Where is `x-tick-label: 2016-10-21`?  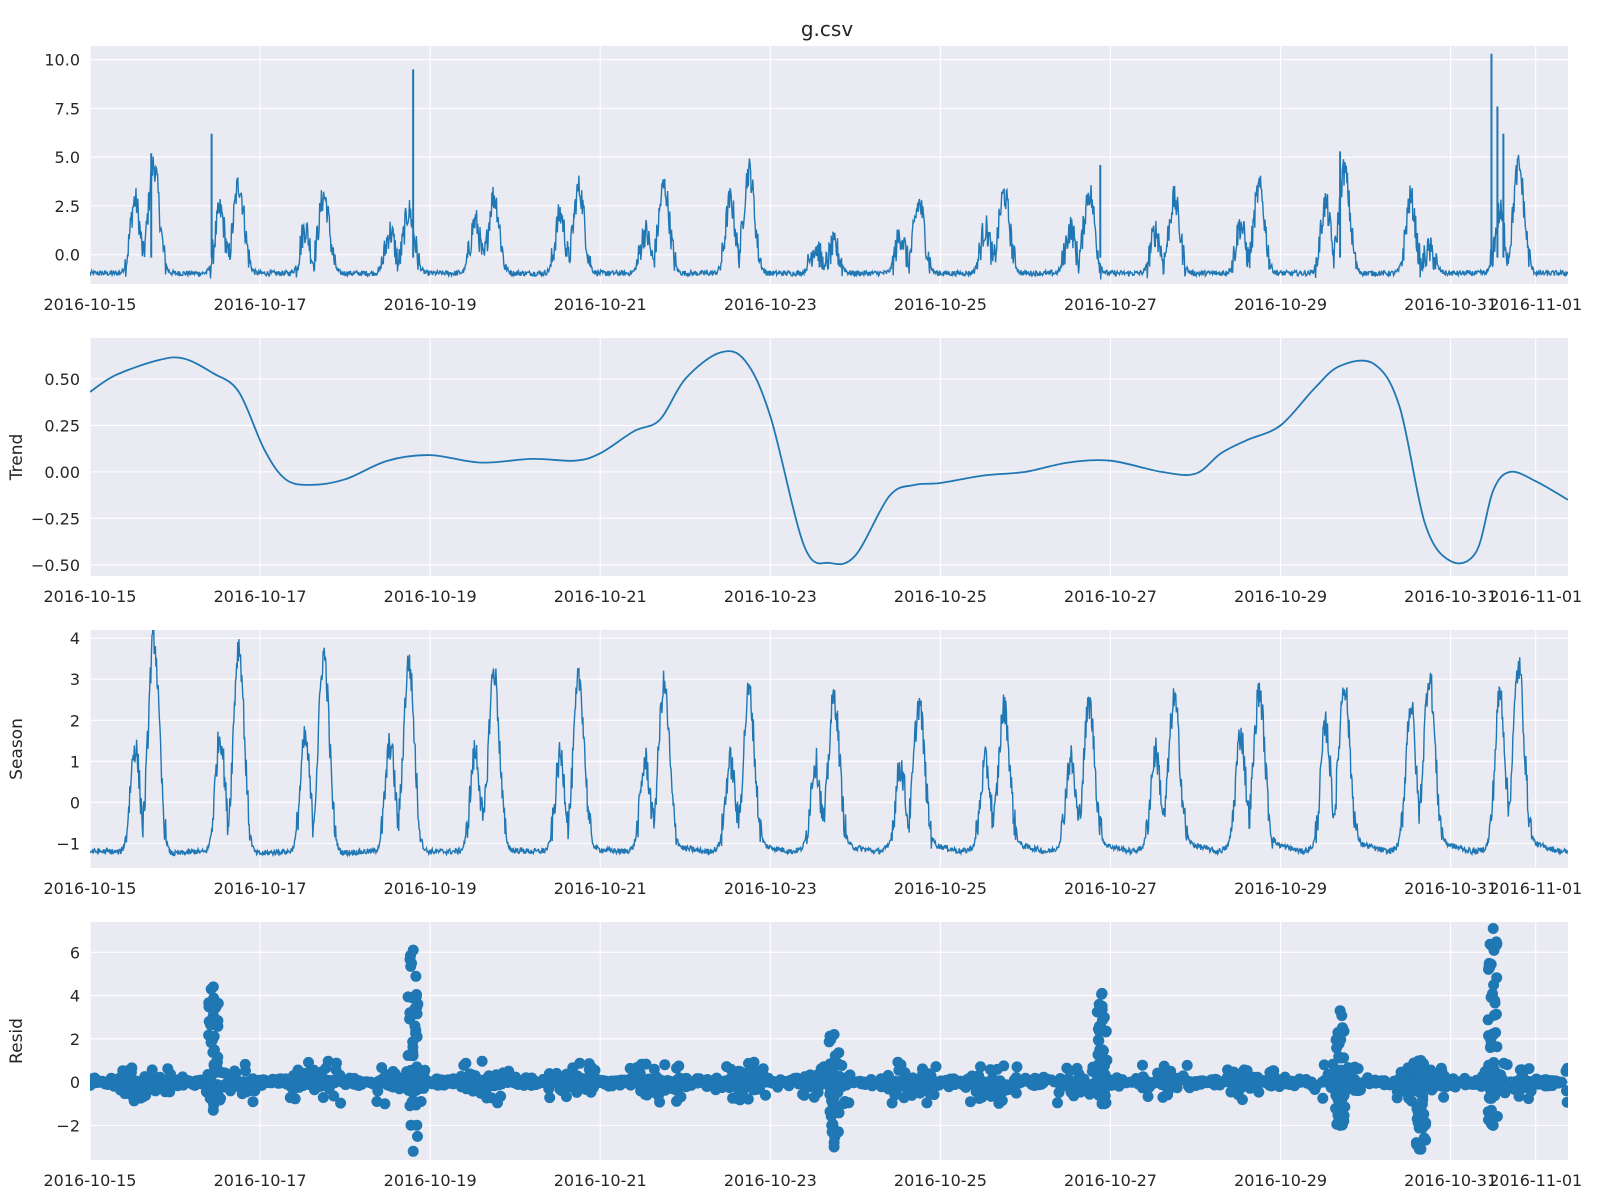
x-tick-label: 2016-10-21 is located at coordinates (600, 888).